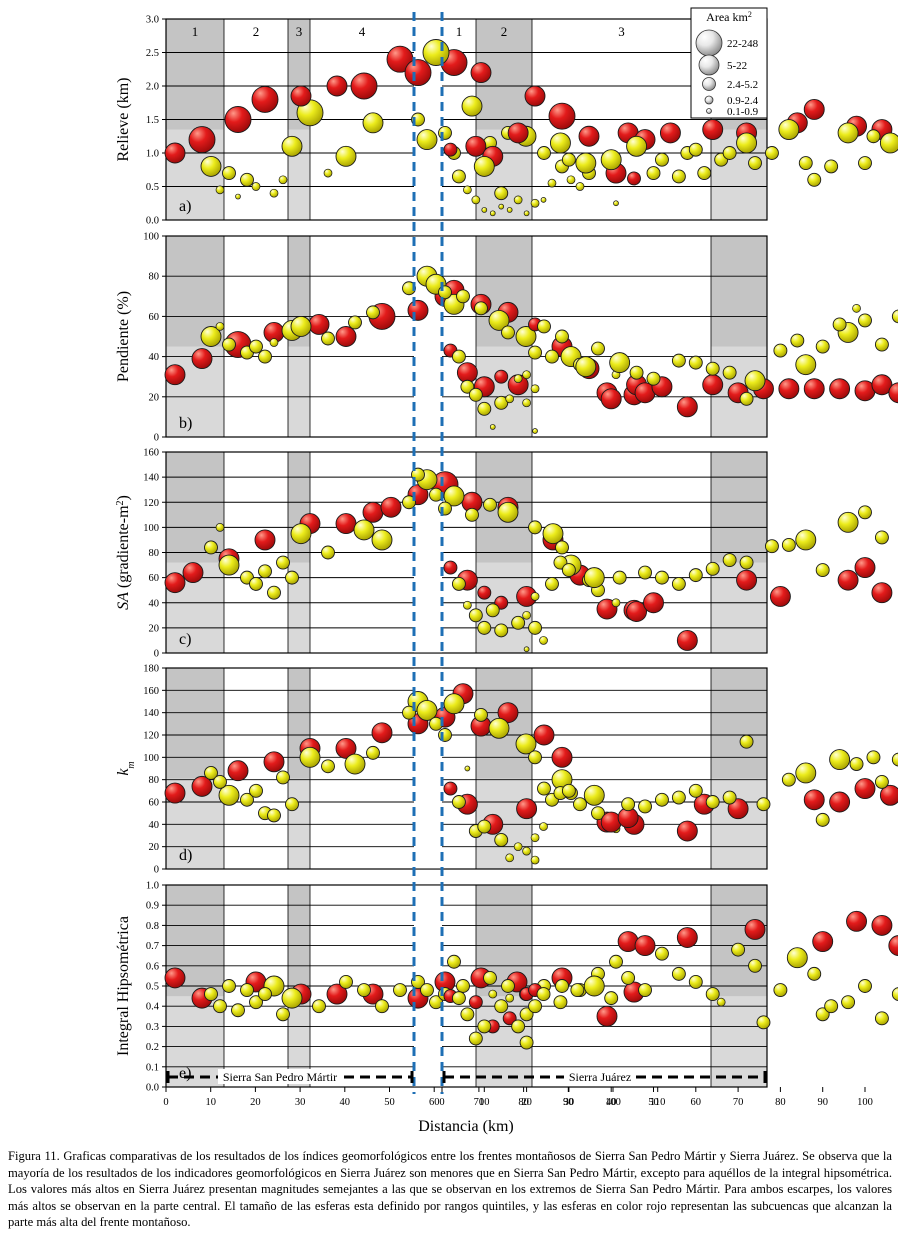 The image size is (898, 1241). I want to click on y-tick-label: 2.5, so click(152, 53).